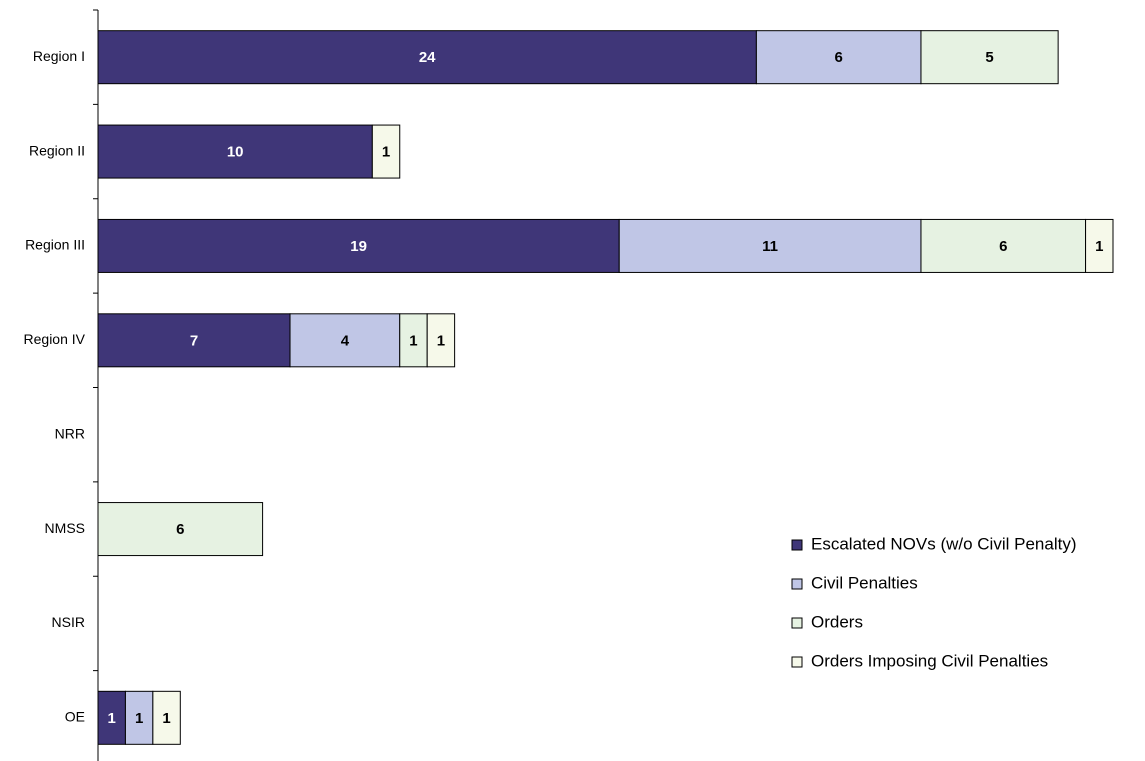 The width and height of the screenshot is (1145, 761). Describe the element at coordinates (864, 582) in the screenshot. I see `legend-label: Civil Penalties` at that location.